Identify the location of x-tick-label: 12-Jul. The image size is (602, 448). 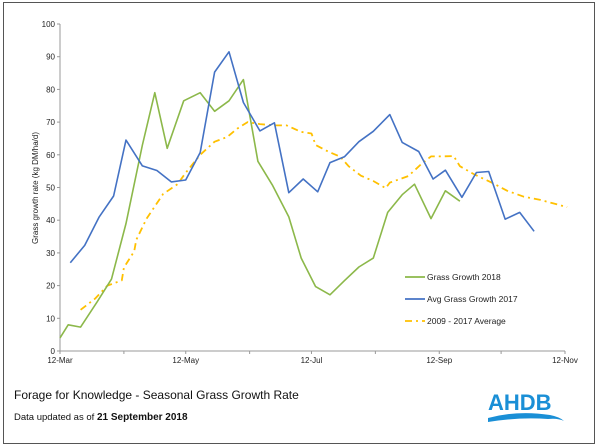
(312, 360).